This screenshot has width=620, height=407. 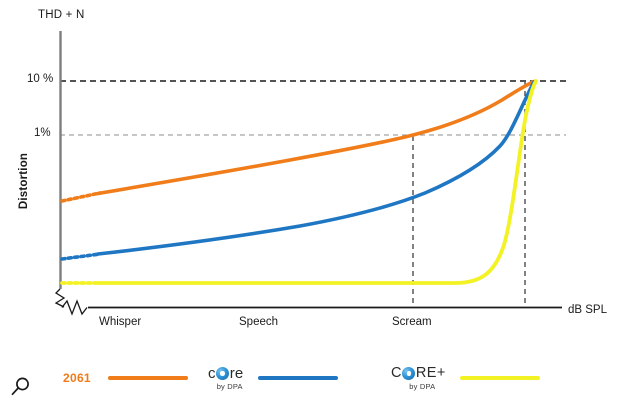 What do you see at coordinates (499, 378) in the screenshot?
I see `legend-swatch-coreplus` at bounding box center [499, 378].